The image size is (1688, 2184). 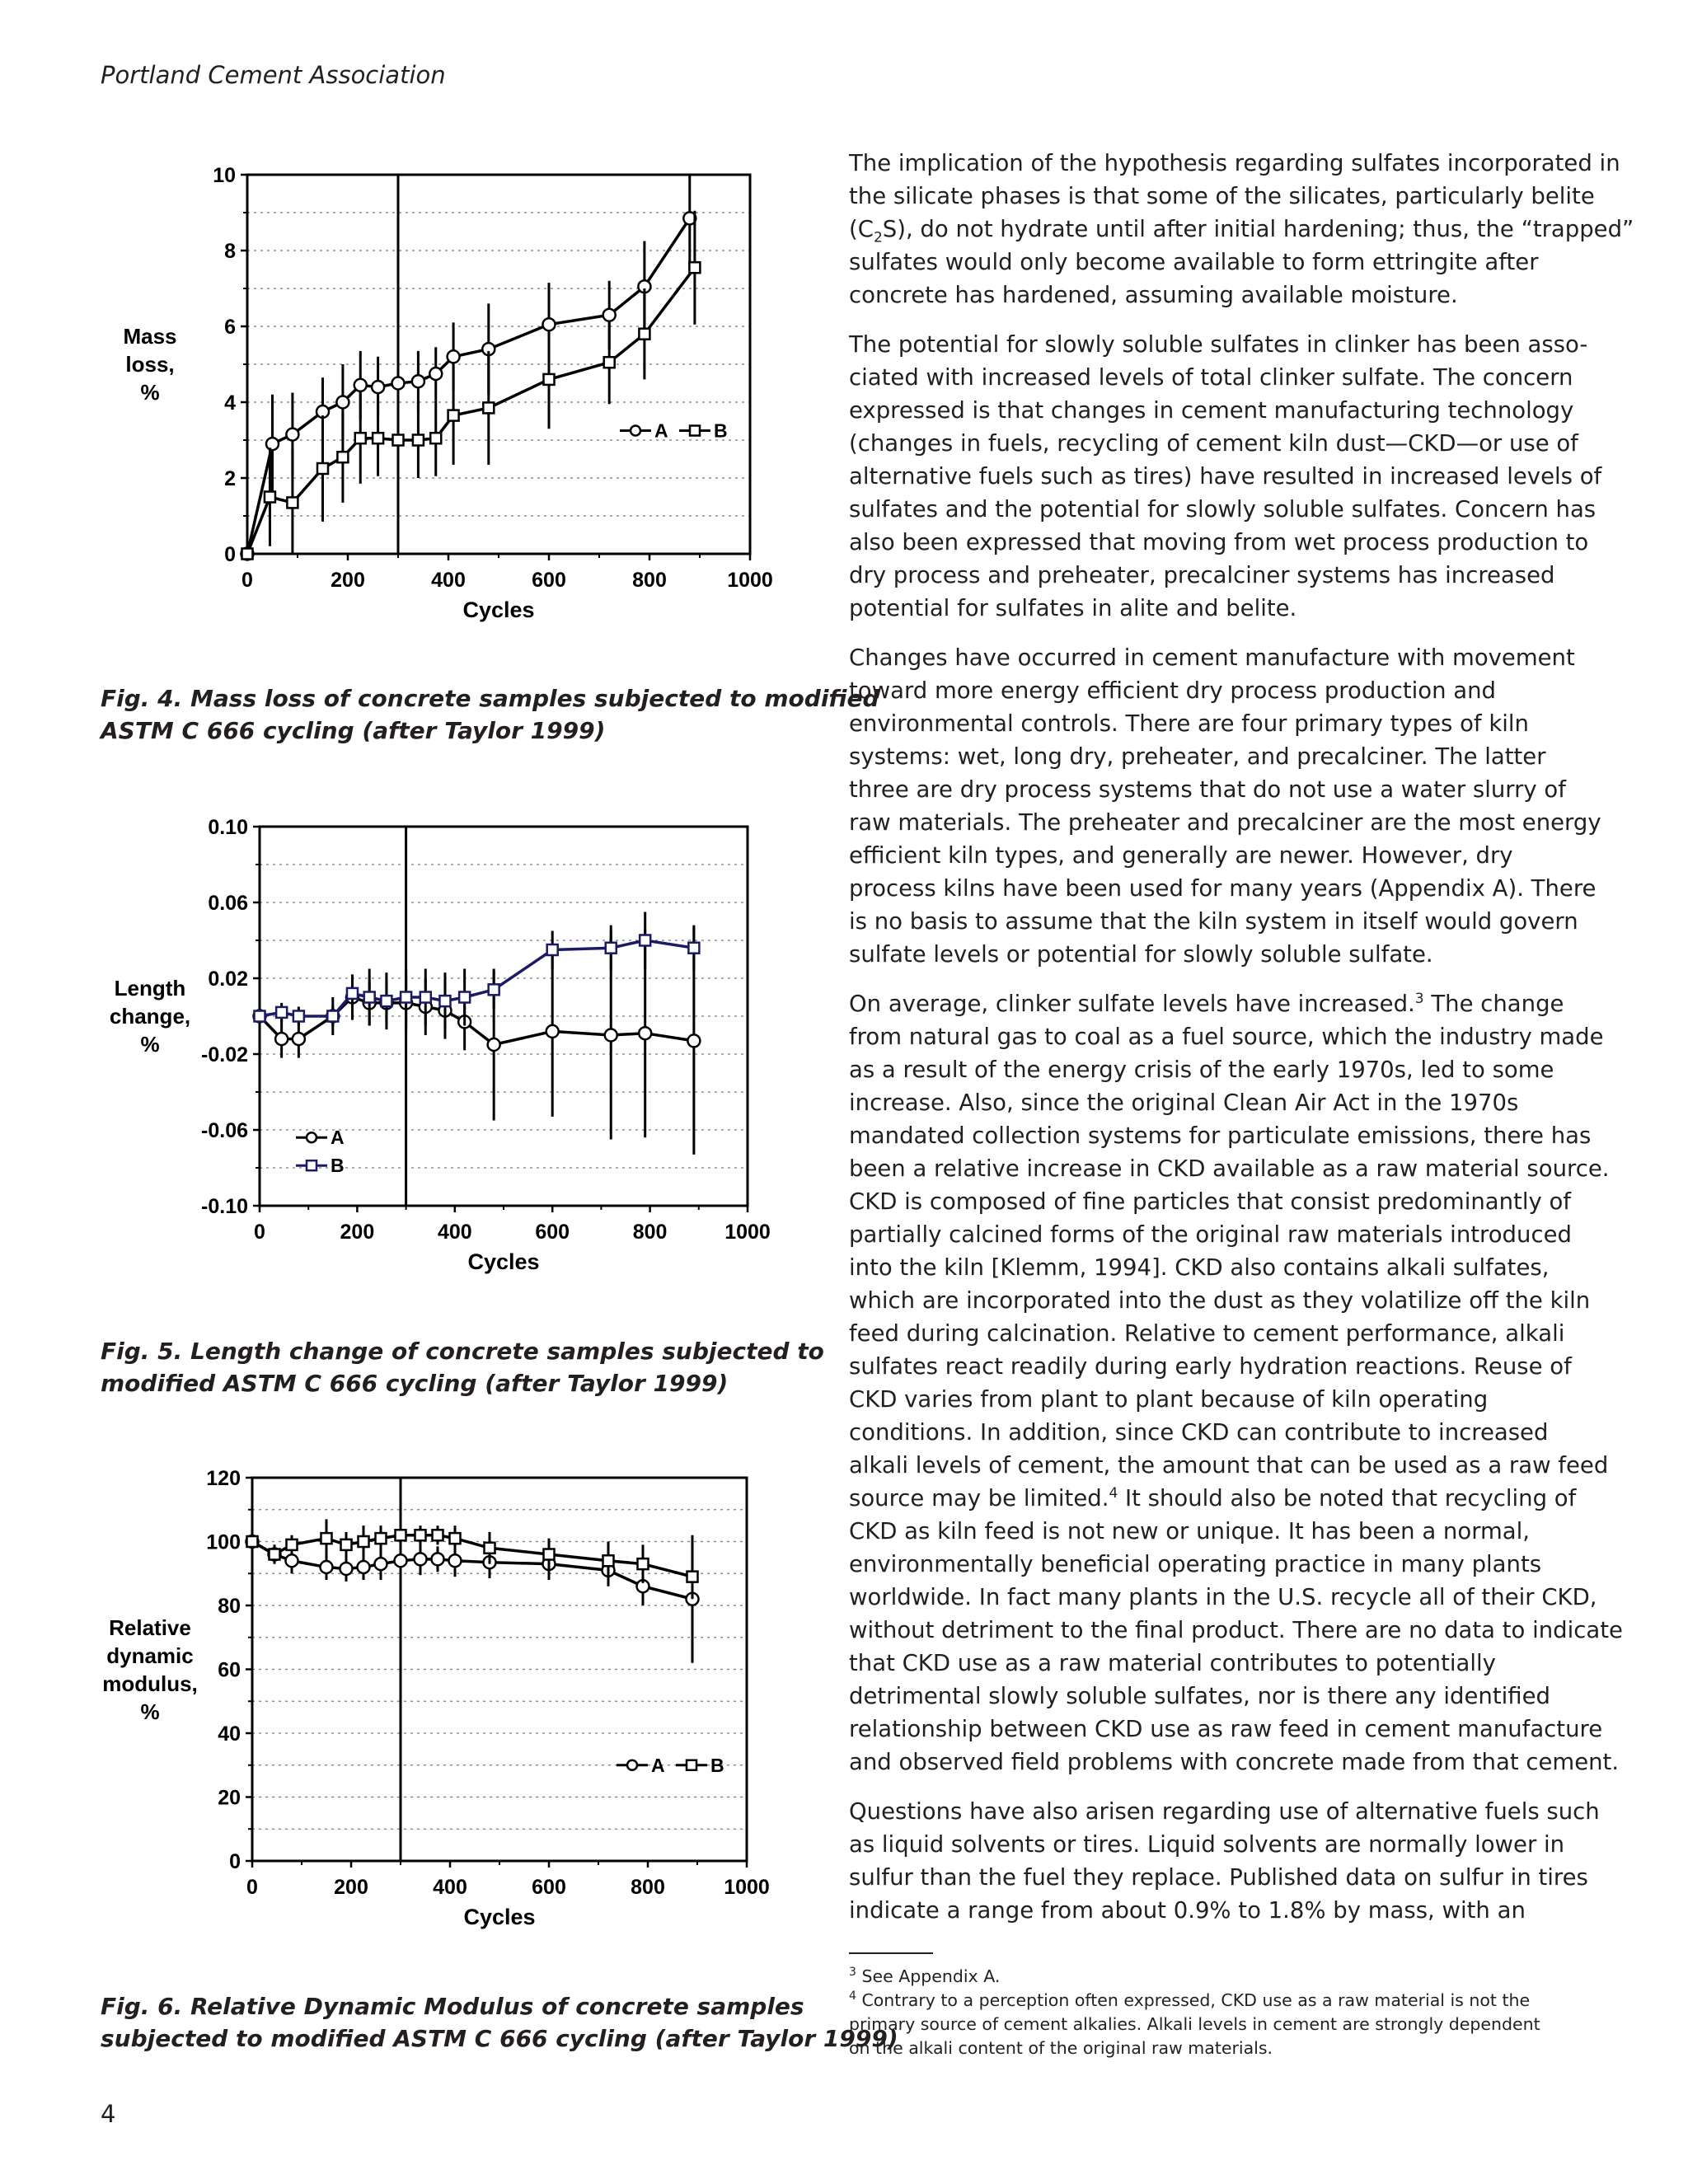 I want to click on y-tick-label: 80, so click(x=230, y=1606).